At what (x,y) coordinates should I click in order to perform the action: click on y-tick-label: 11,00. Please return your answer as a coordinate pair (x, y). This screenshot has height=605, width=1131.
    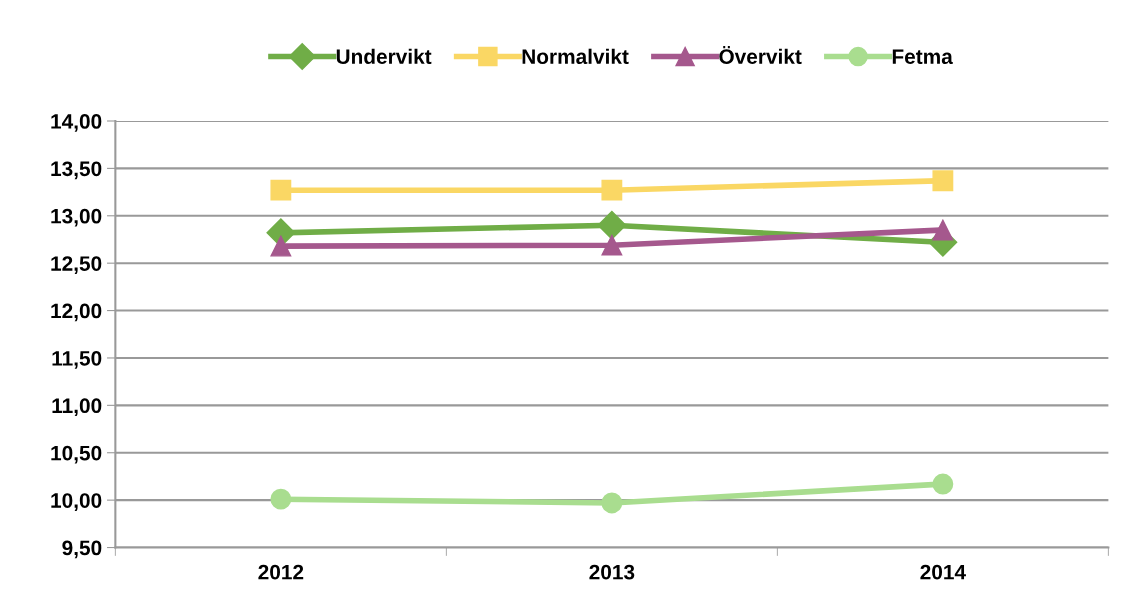
    Looking at the image, I should click on (77, 407).